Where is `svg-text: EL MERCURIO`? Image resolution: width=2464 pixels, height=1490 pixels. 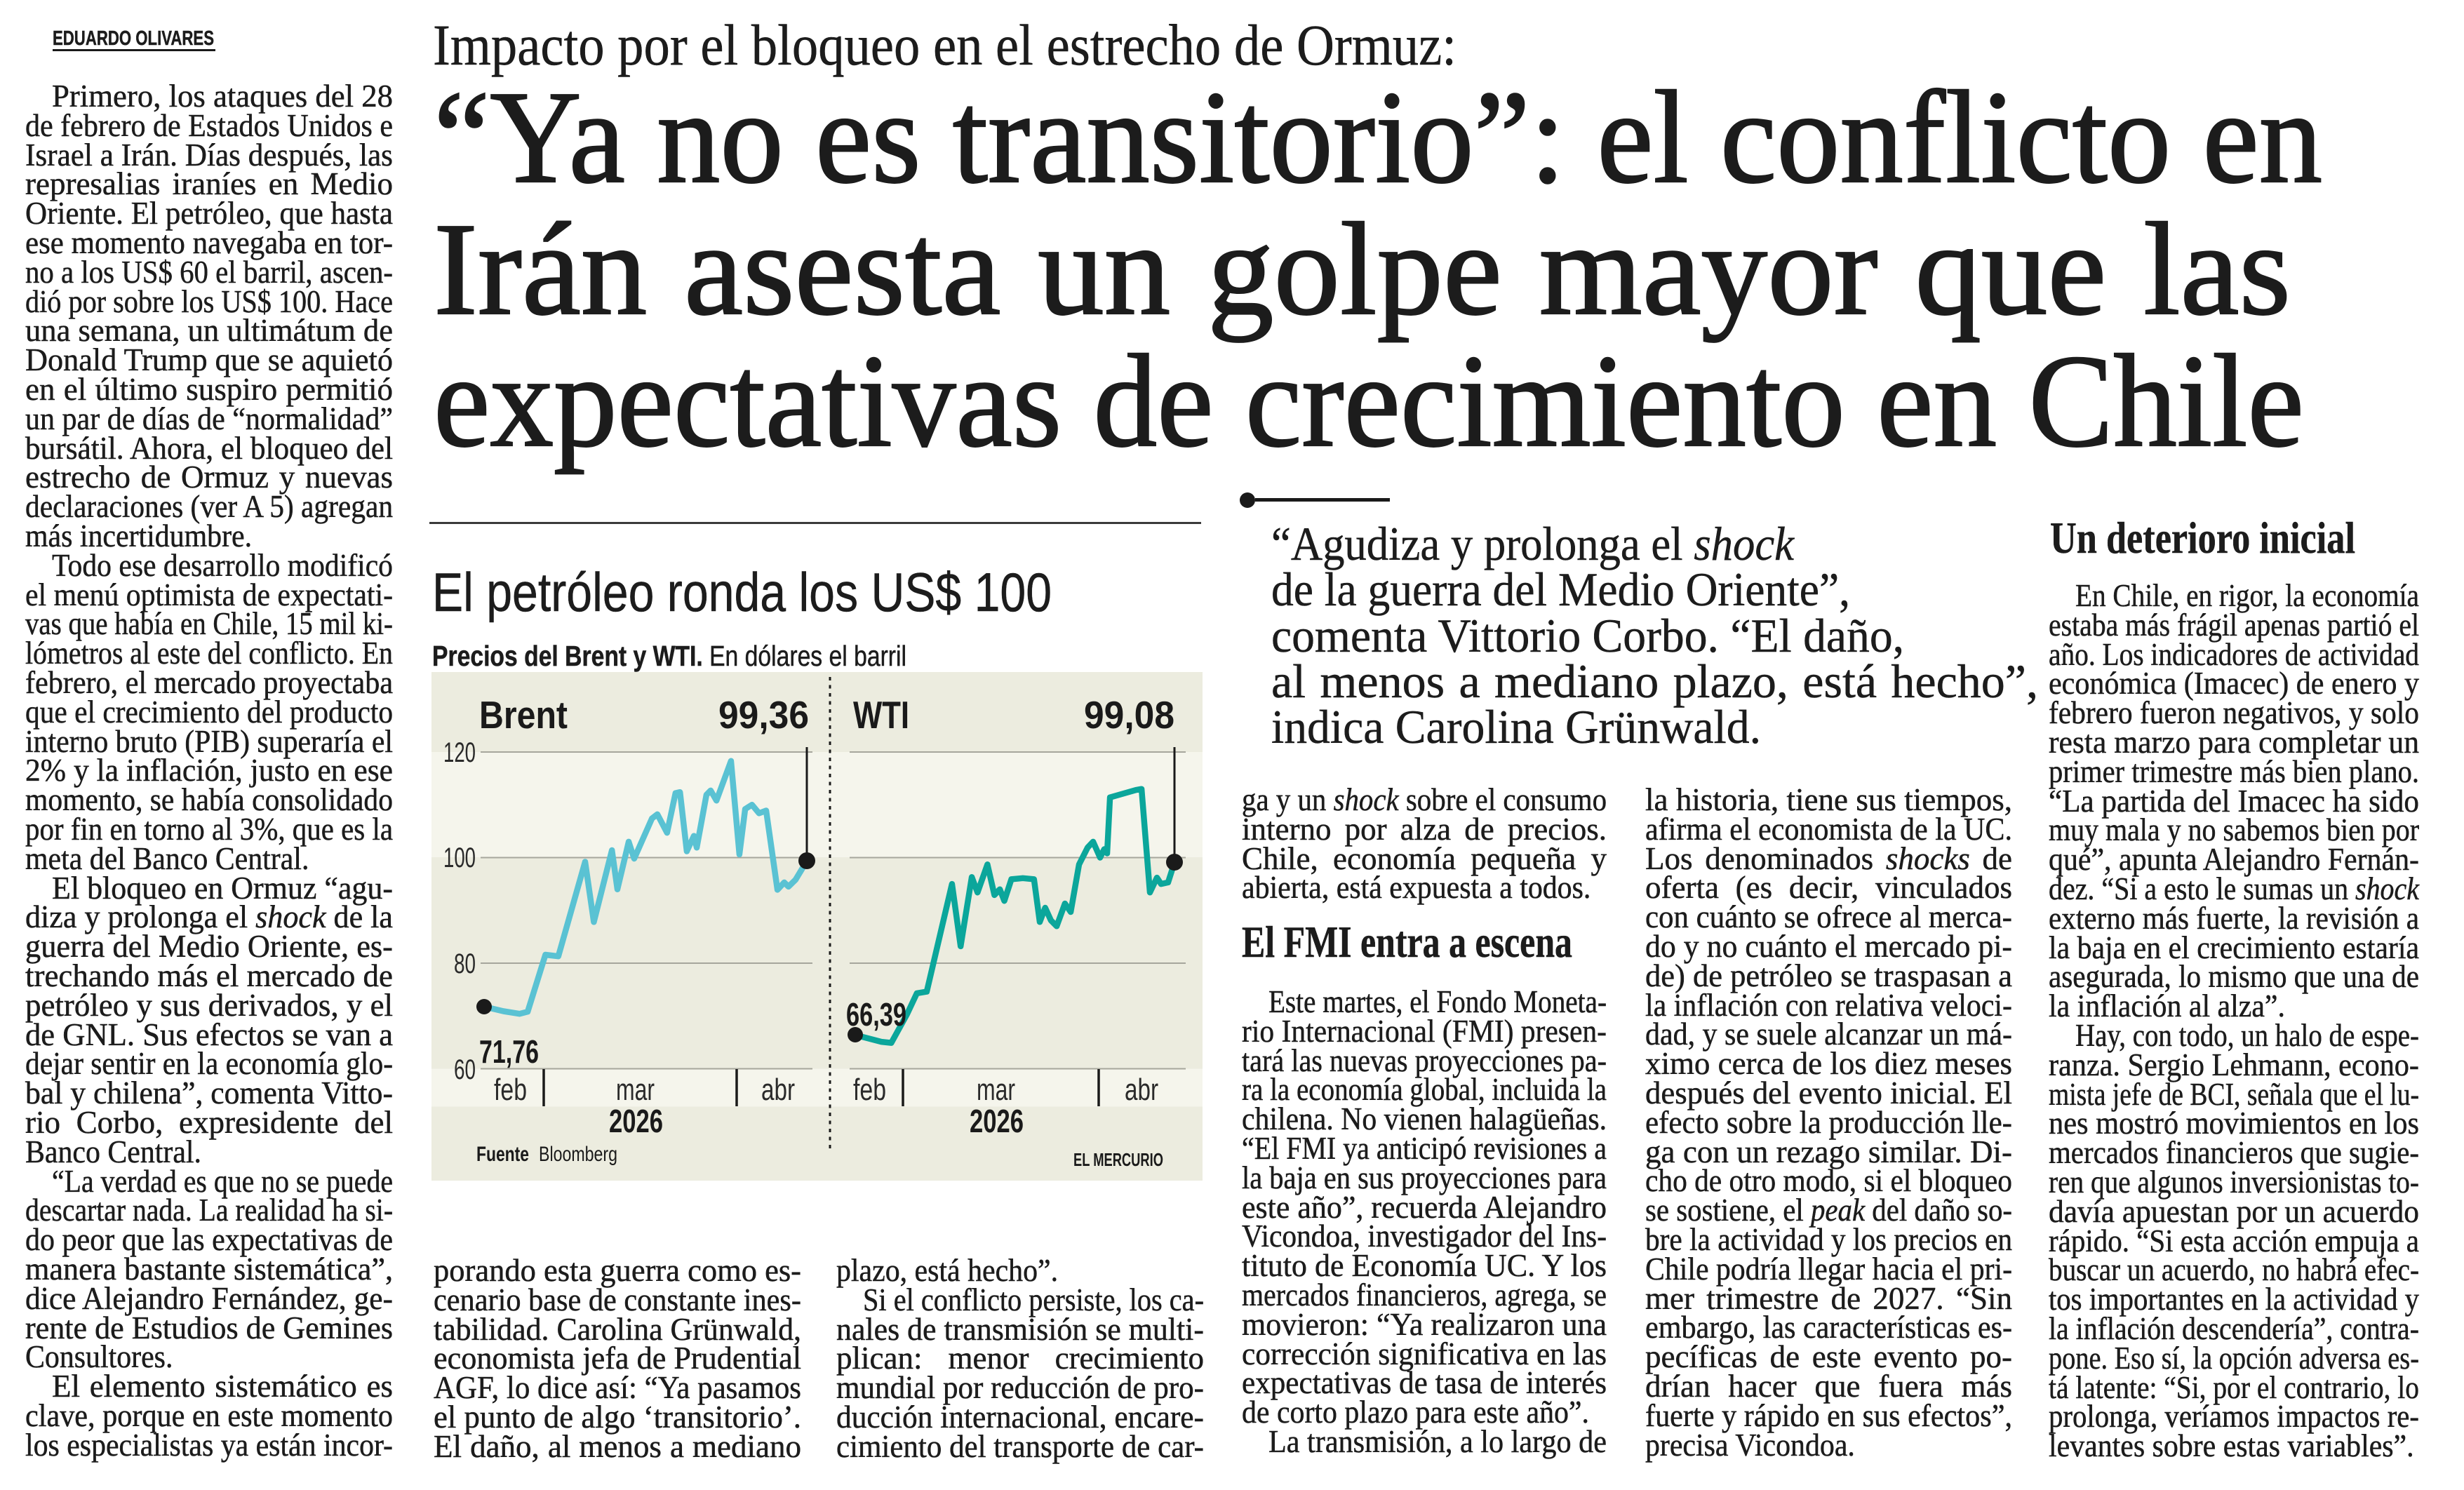 svg-text: EL MERCURIO is located at coordinates (1118, 1159).